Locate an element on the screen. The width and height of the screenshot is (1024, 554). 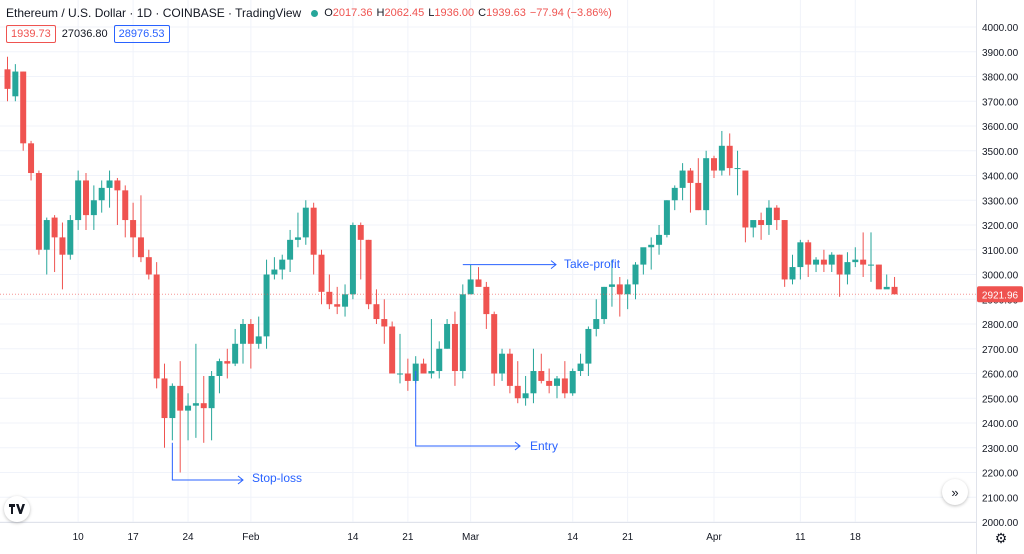
y-tick-label: 2800.00 is located at coordinates (1000, 325).